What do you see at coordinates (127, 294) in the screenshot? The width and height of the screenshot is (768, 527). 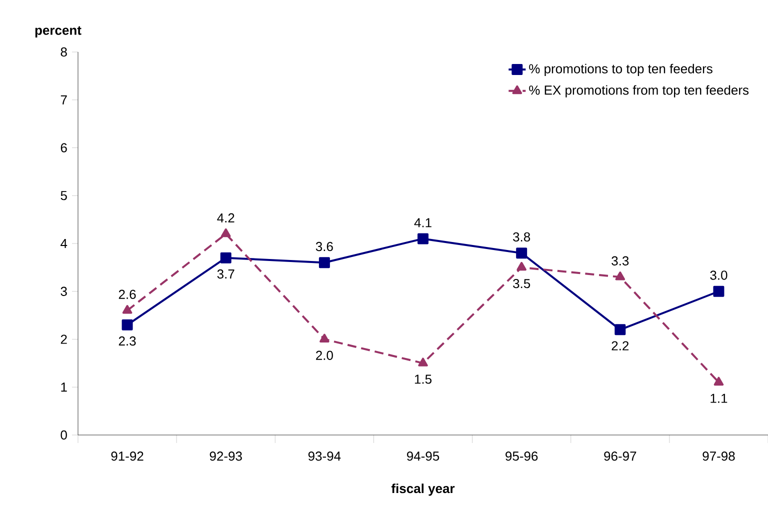 I see `data-label: 2.6` at bounding box center [127, 294].